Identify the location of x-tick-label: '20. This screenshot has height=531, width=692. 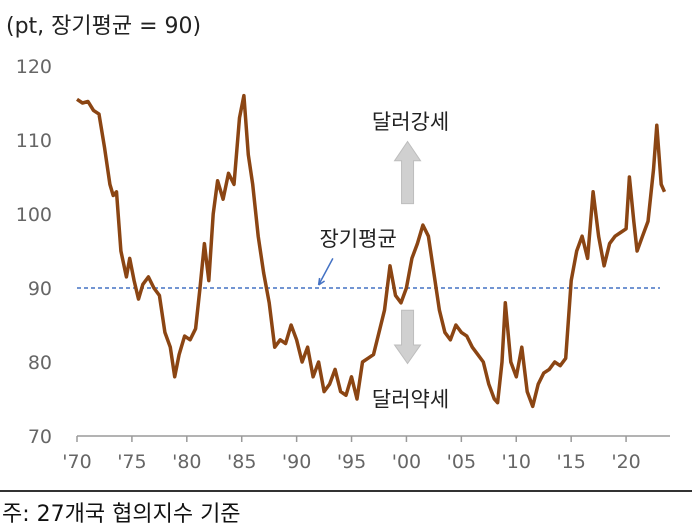
(625, 462).